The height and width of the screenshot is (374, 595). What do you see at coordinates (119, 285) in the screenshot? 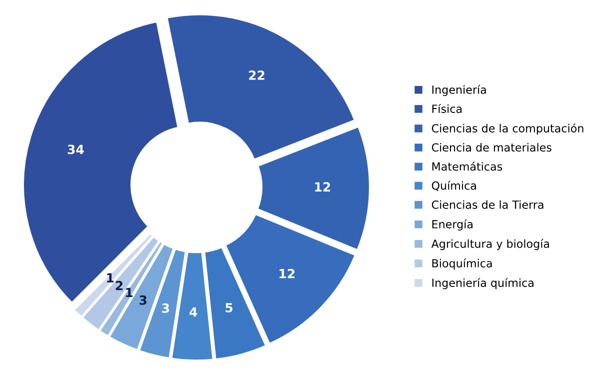
I see `data-label: 2` at bounding box center [119, 285].